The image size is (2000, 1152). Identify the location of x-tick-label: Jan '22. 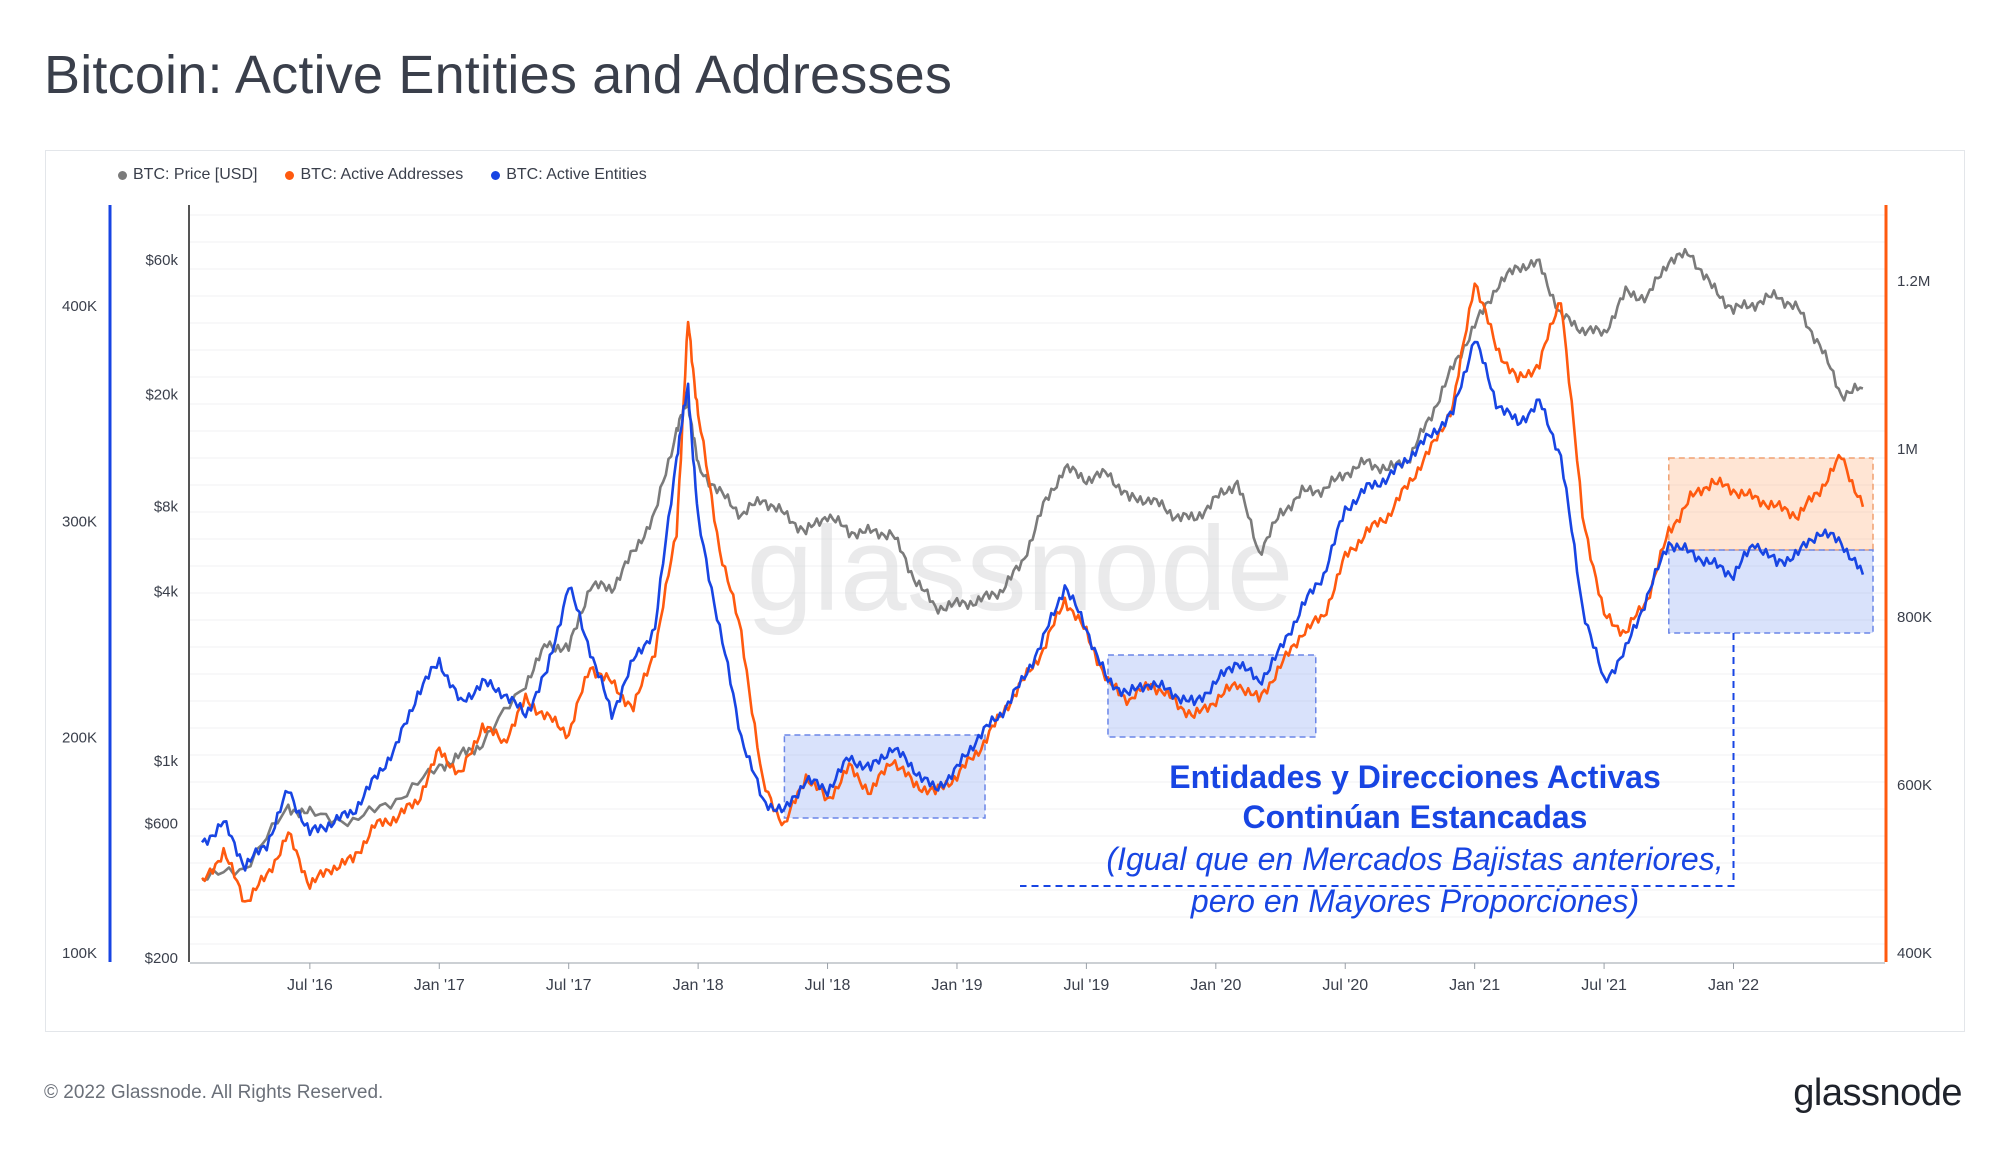
(1733, 985).